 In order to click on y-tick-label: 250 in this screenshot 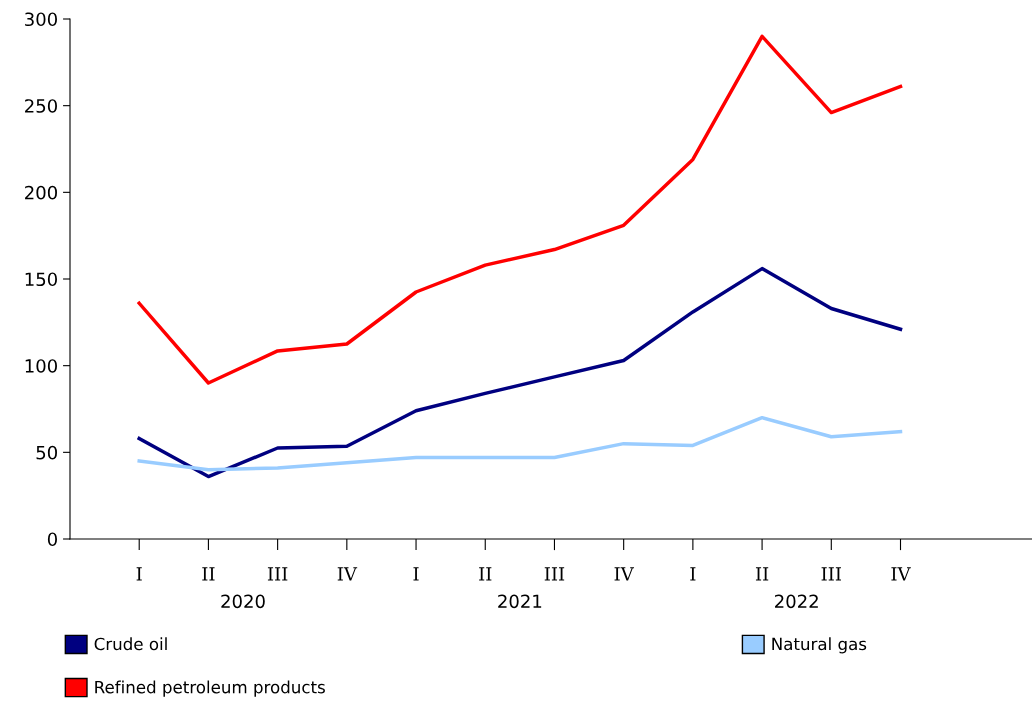, I will do `click(41, 106)`.